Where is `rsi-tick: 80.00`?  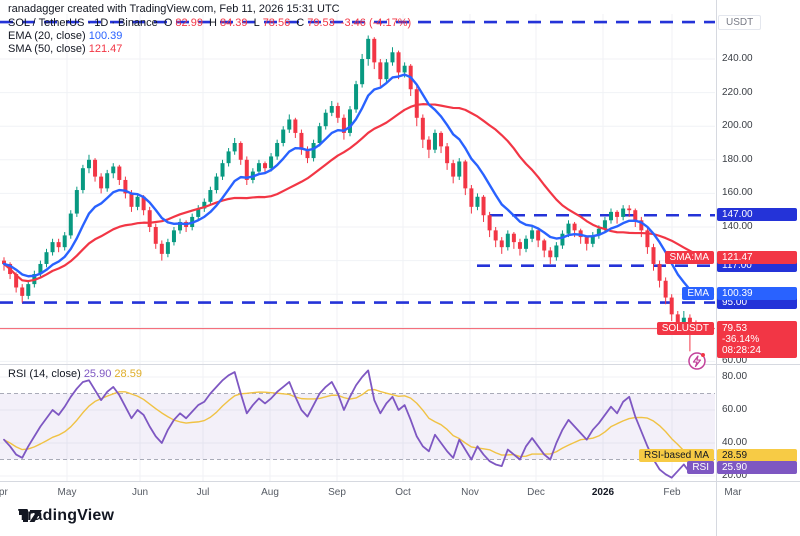
rsi-tick: 80.00 is located at coordinates (735, 376).